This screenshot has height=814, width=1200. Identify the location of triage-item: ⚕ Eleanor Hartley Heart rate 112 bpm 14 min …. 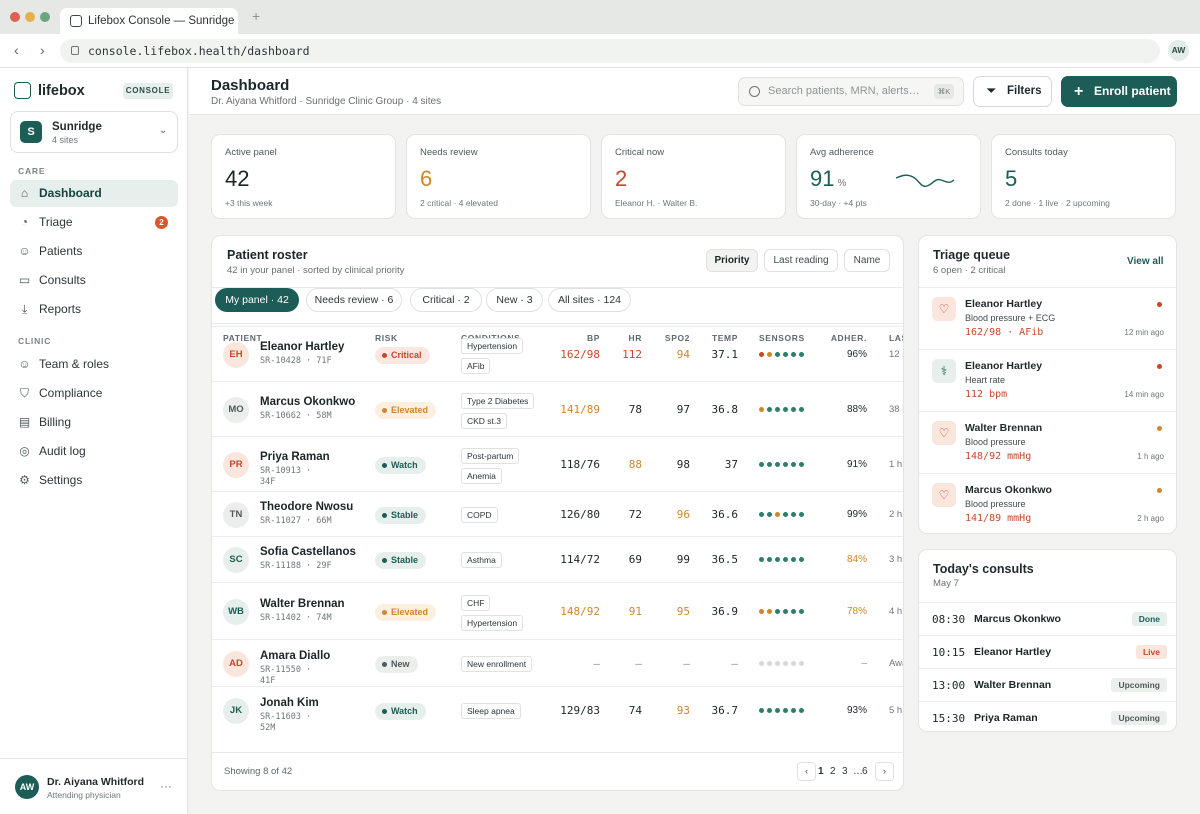
(1047, 380).